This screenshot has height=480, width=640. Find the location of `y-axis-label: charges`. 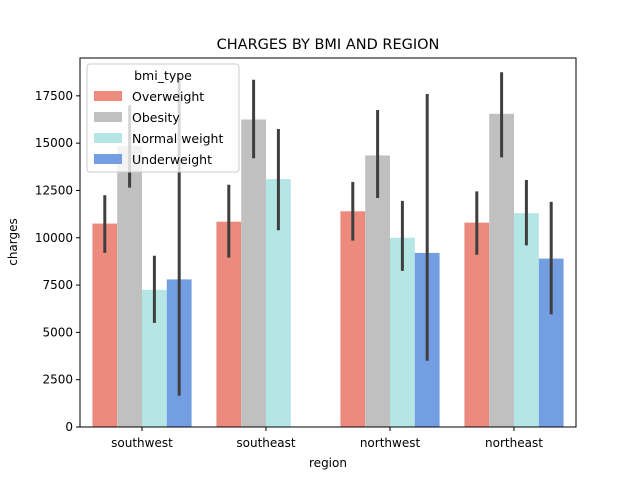

y-axis-label: charges is located at coordinates (13, 242).